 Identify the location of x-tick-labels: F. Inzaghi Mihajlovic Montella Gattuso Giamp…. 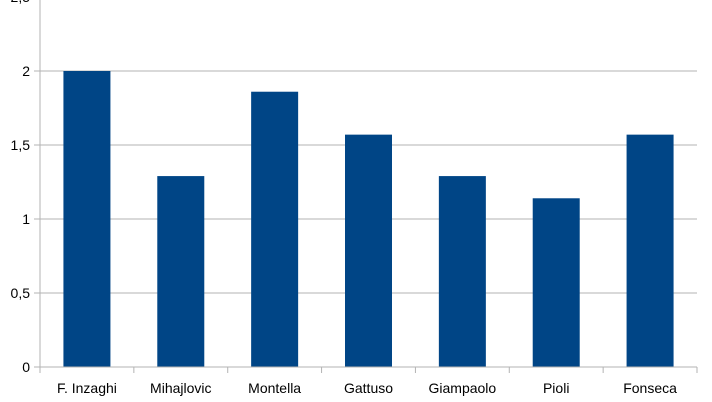
(367, 388).